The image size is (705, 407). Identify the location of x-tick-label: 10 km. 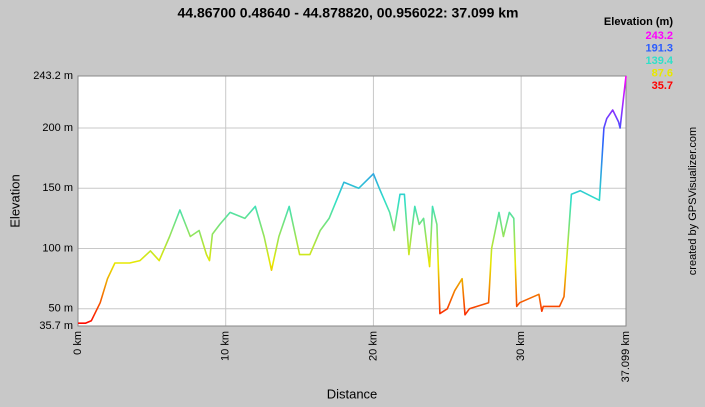
(226, 346).